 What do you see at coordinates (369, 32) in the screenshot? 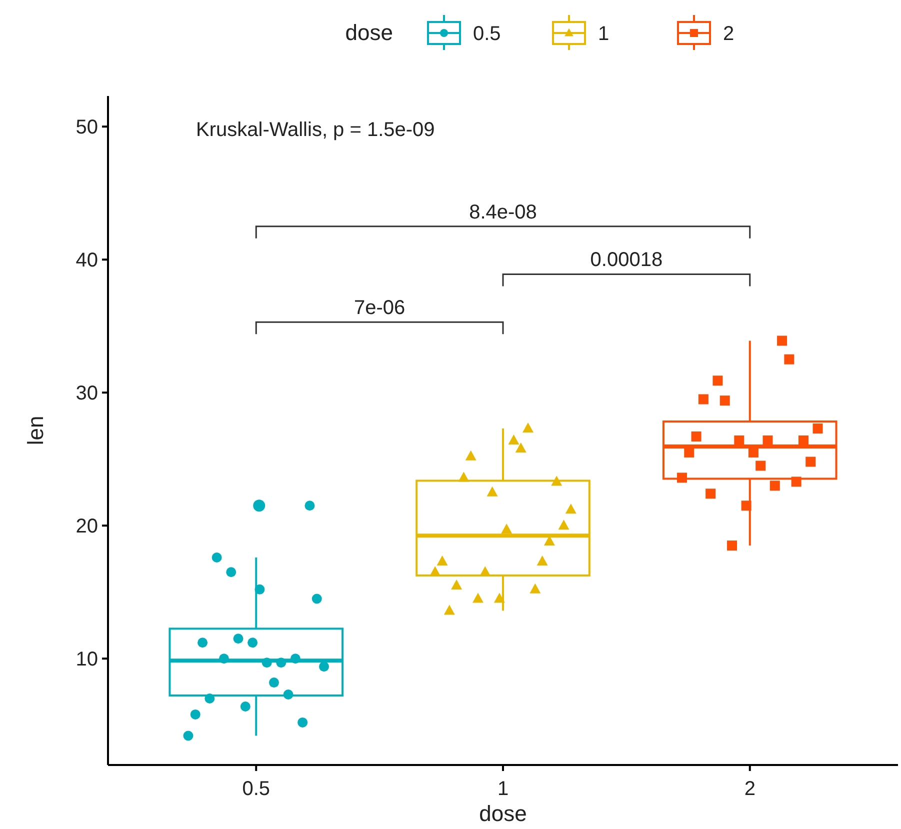
I see `legend-title: dose` at bounding box center [369, 32].